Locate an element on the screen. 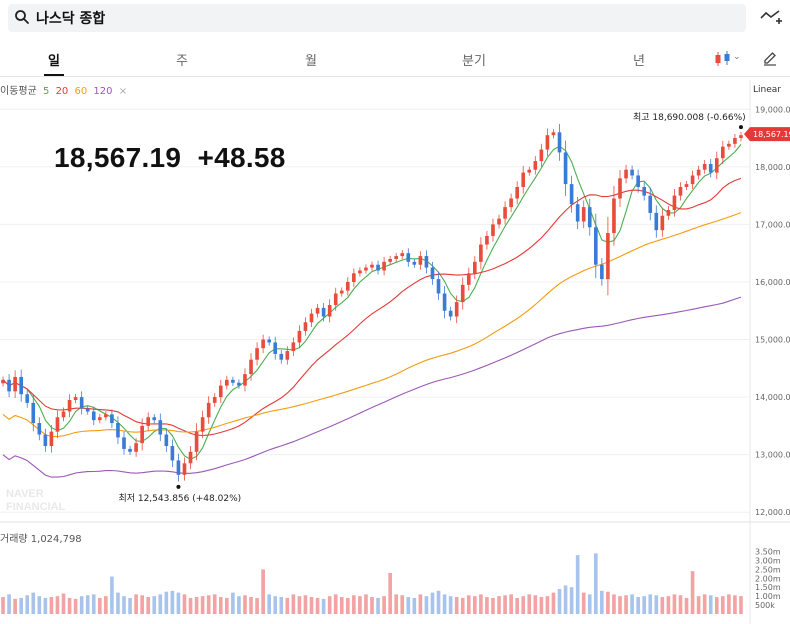  y-tick-label: 19,000.000 is located at coordinates (772, 109).